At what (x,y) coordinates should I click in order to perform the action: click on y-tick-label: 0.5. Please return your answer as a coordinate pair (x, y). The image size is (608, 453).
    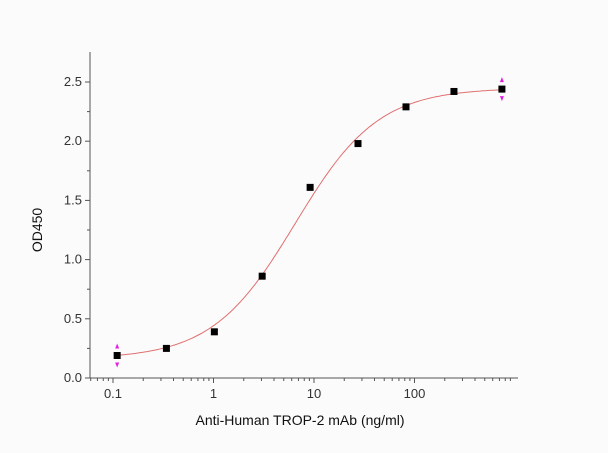
    Looking at the image, I should click on (73, 318).